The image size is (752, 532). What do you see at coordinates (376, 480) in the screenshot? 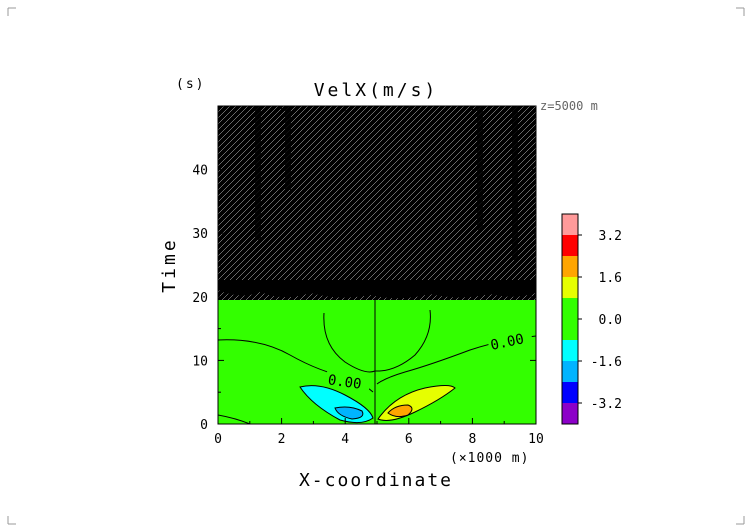
I see `x-axis-label: X-coordinate` at bounding box center [376, 480].